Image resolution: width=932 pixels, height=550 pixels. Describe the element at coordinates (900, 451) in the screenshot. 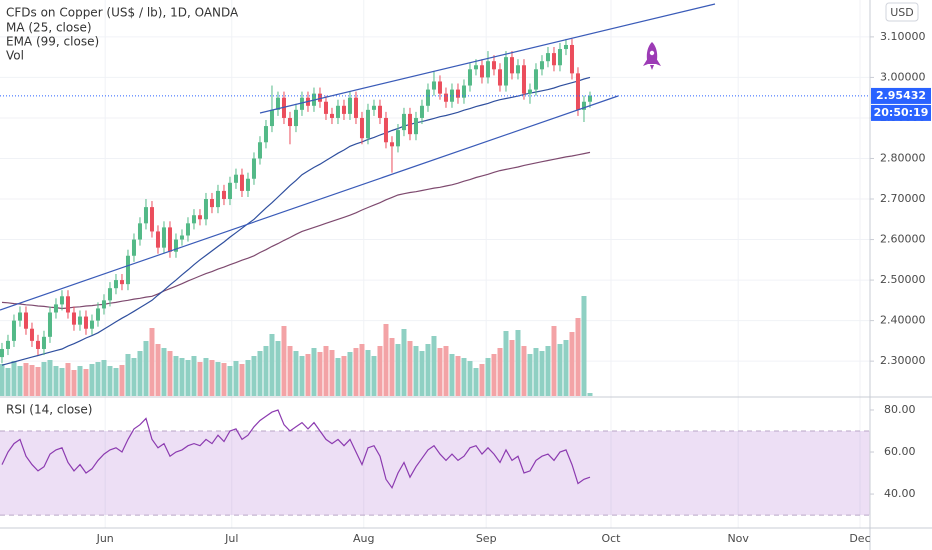

I see `rsi-y-tick-label: 60.00` at that location.